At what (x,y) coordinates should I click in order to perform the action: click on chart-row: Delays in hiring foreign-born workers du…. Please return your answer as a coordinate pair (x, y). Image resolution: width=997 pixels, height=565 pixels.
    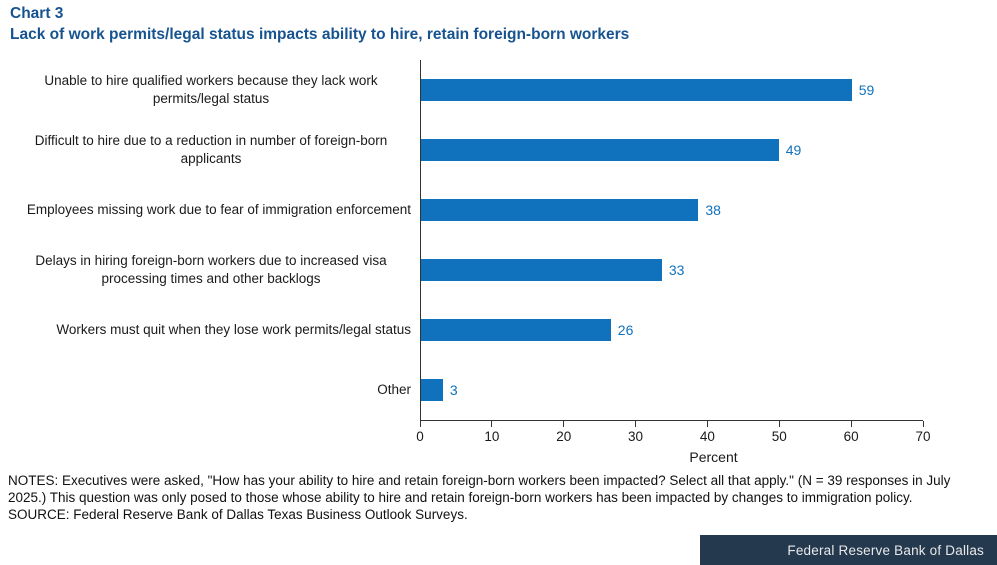
    Looking at the image, I should click on (471, 270).